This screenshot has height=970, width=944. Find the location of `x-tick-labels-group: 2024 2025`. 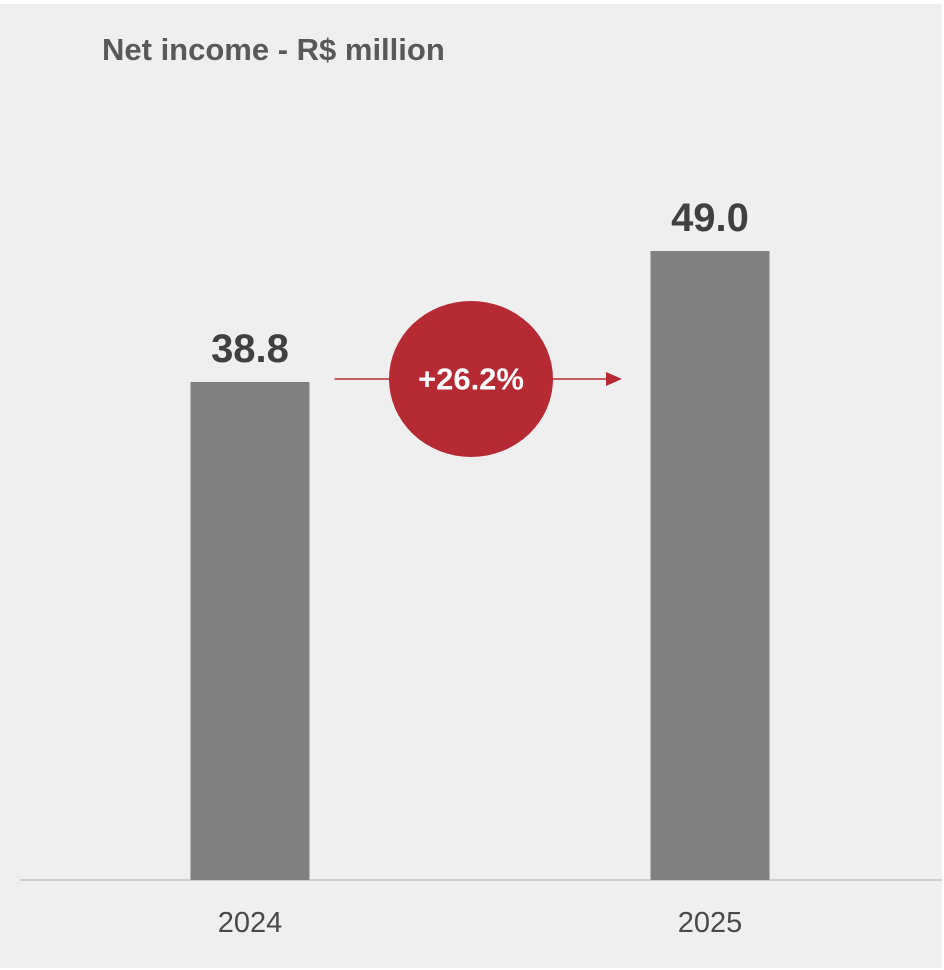

x-tick-labels-group: 2024 2025 is located at coordinates (480, 923).